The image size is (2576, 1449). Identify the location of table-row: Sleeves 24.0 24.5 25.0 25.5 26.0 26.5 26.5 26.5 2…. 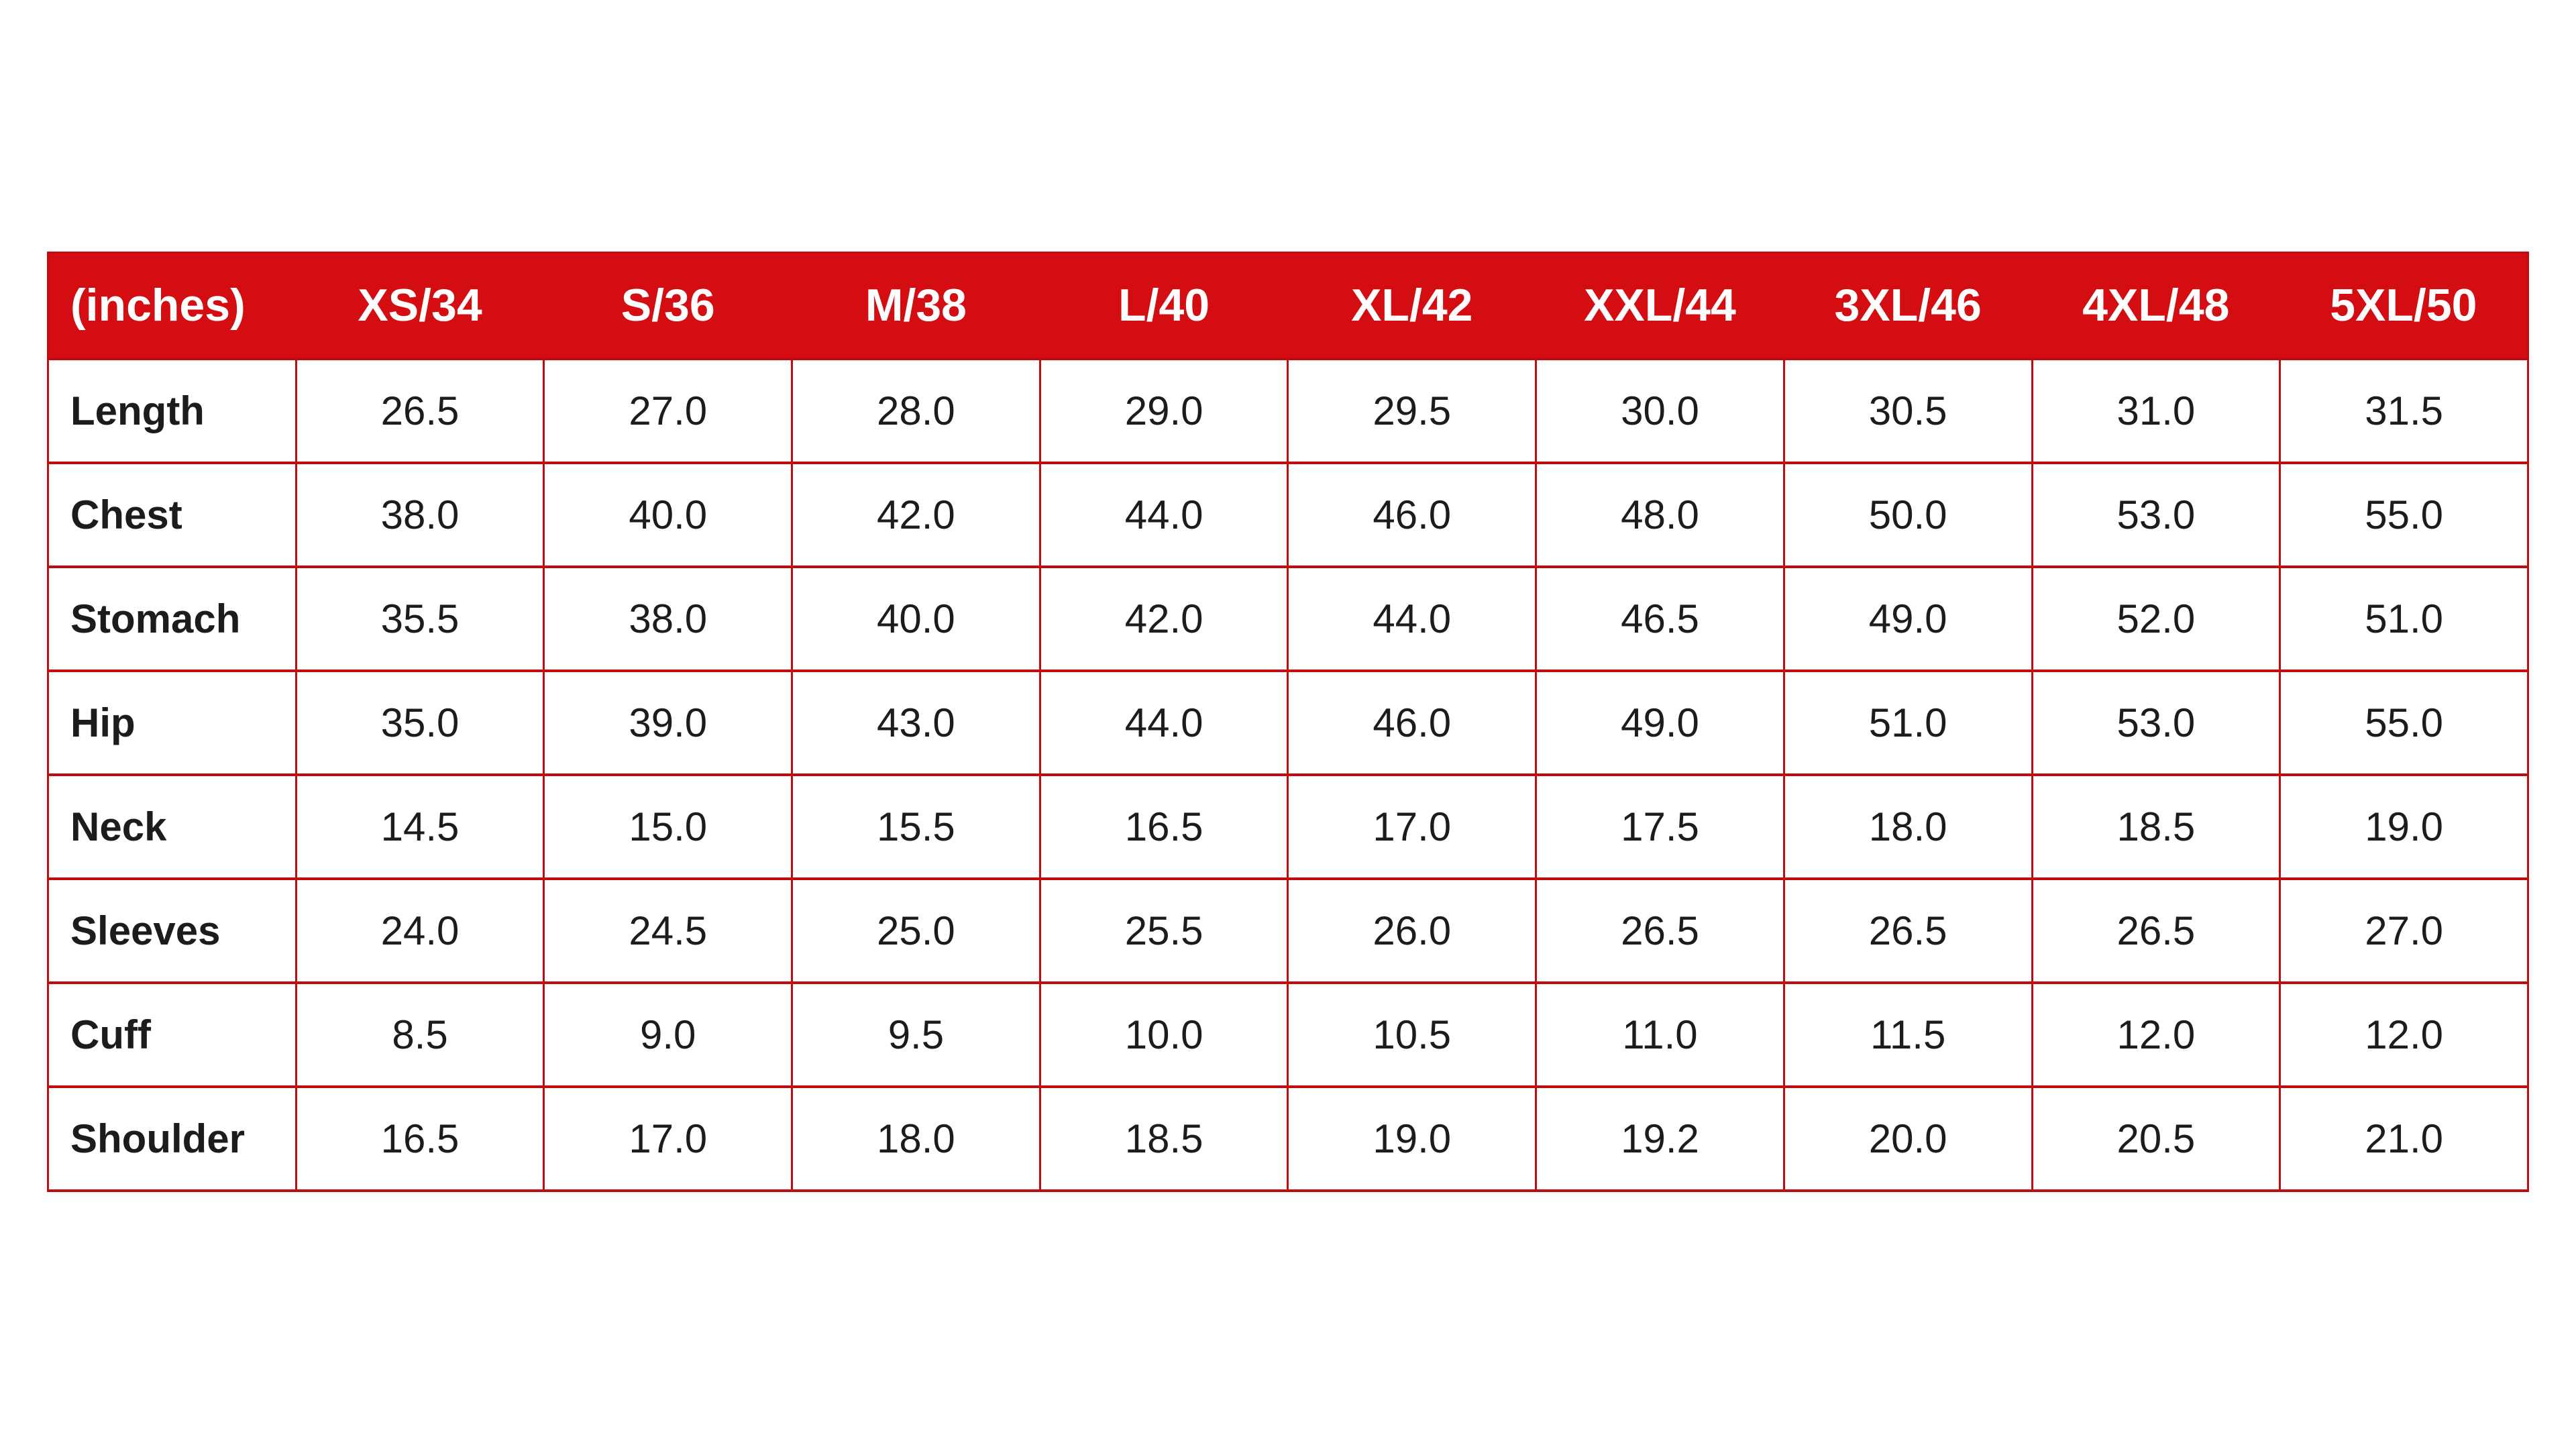
(1288, 930).